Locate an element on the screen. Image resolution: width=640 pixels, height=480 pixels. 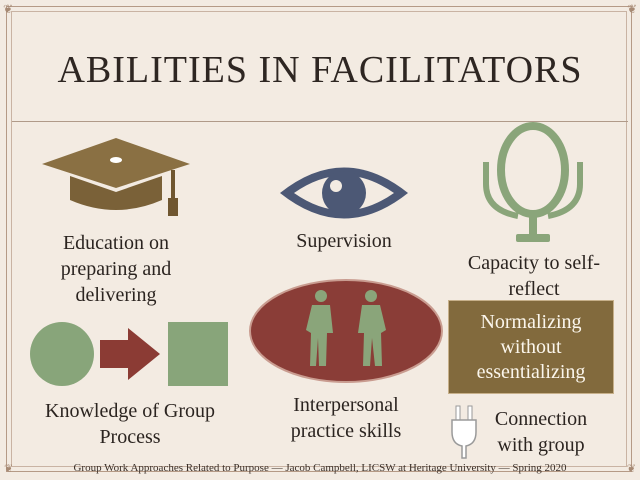
normalizing-label: Normalizing without essentializing is located at coordinates (531, 346).